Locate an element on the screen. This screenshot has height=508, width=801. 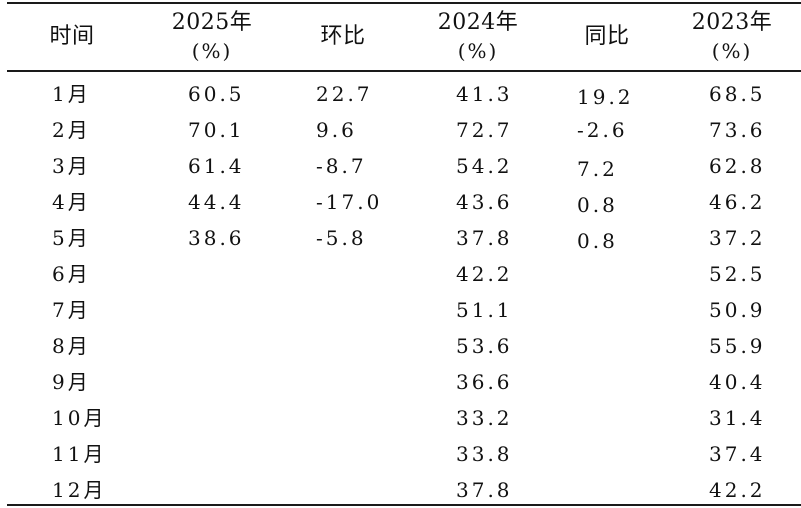
mom-cell: 9.6 is located at coordinates (336, 130).